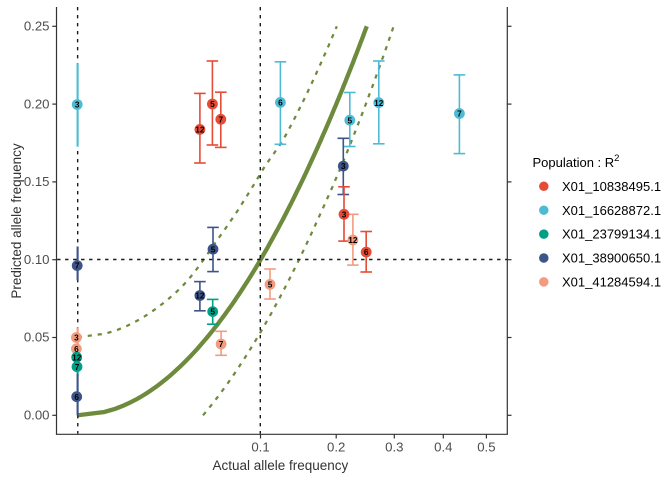 Image resolution: width=672 pixels, height=480 pixels. What do you see at coordinates (37, 415) in the screenshot?
I see `svg-text: 0.00` at bounding box center [37, 415].